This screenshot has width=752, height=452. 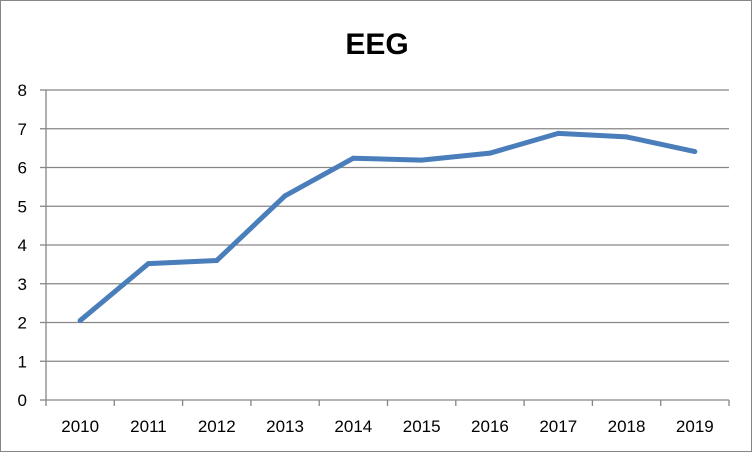 I want to click on chart-title: EEG, so click(x=376, y=44).